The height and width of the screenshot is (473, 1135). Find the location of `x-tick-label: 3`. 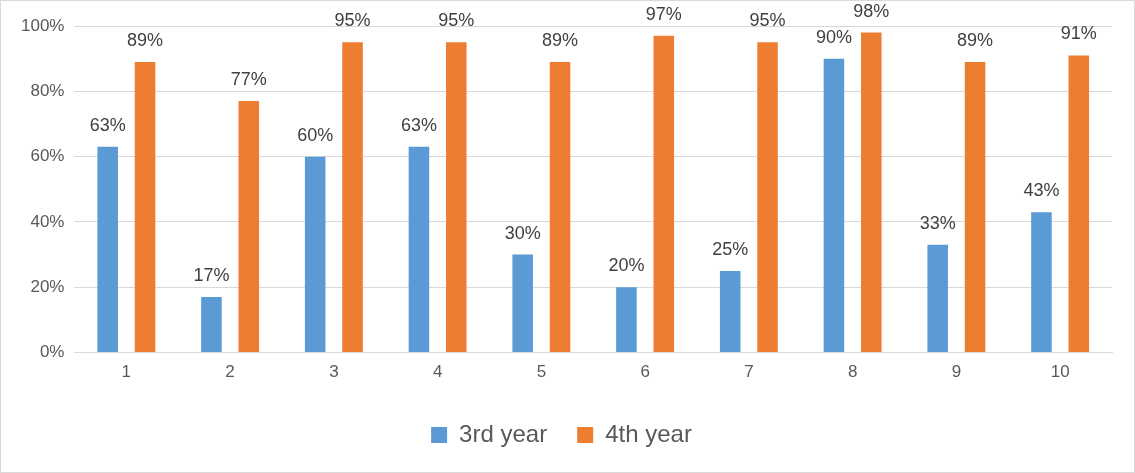

x-tick-label: 3 is located at coordinates (334, 372).